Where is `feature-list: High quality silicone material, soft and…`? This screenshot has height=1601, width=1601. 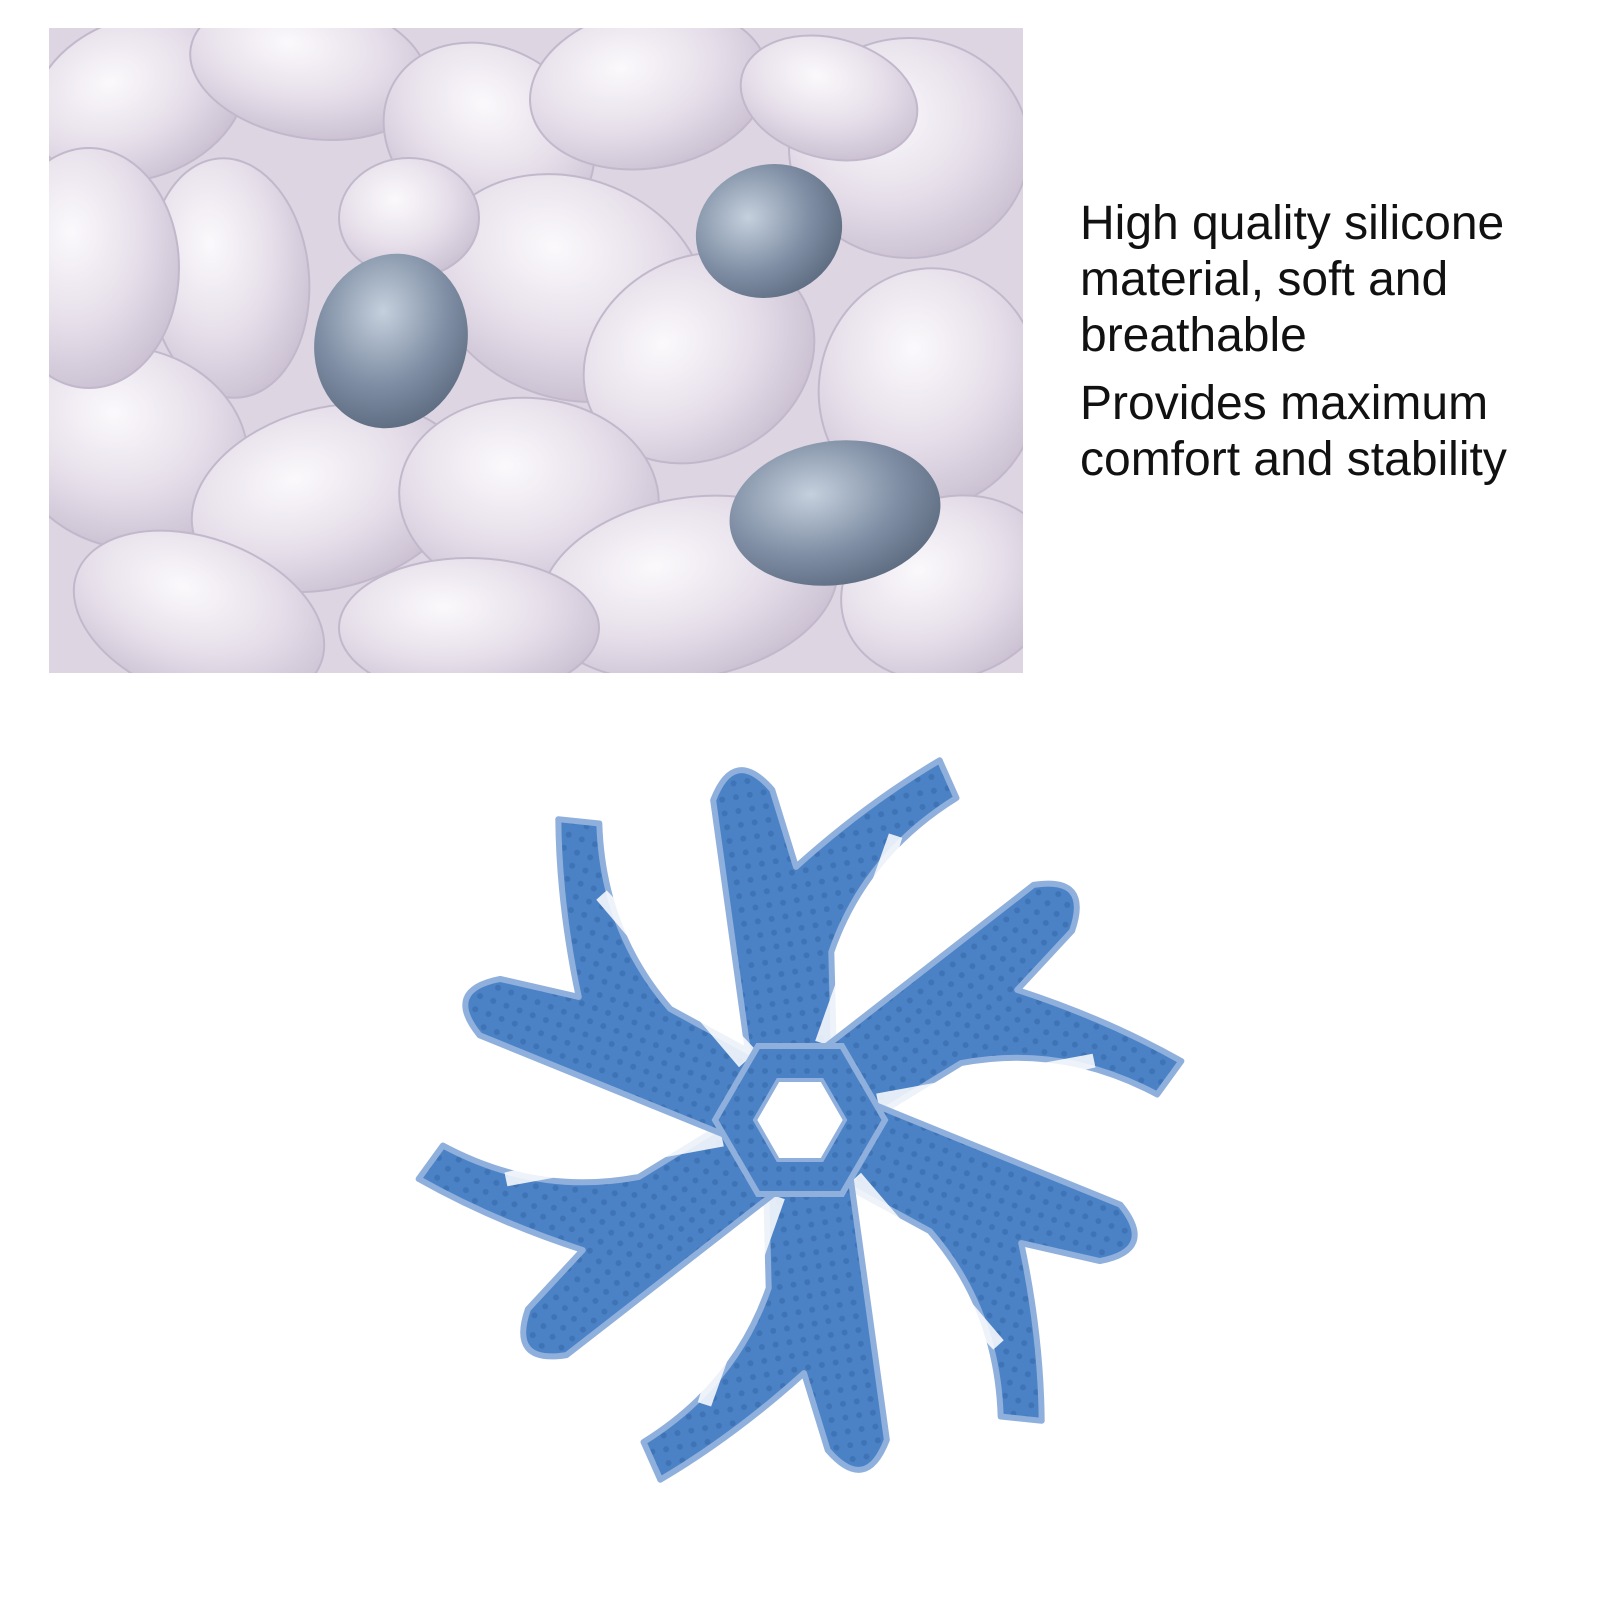 feature-list: High quality silicone material, soft and… is located at coordinates (1330, 348).